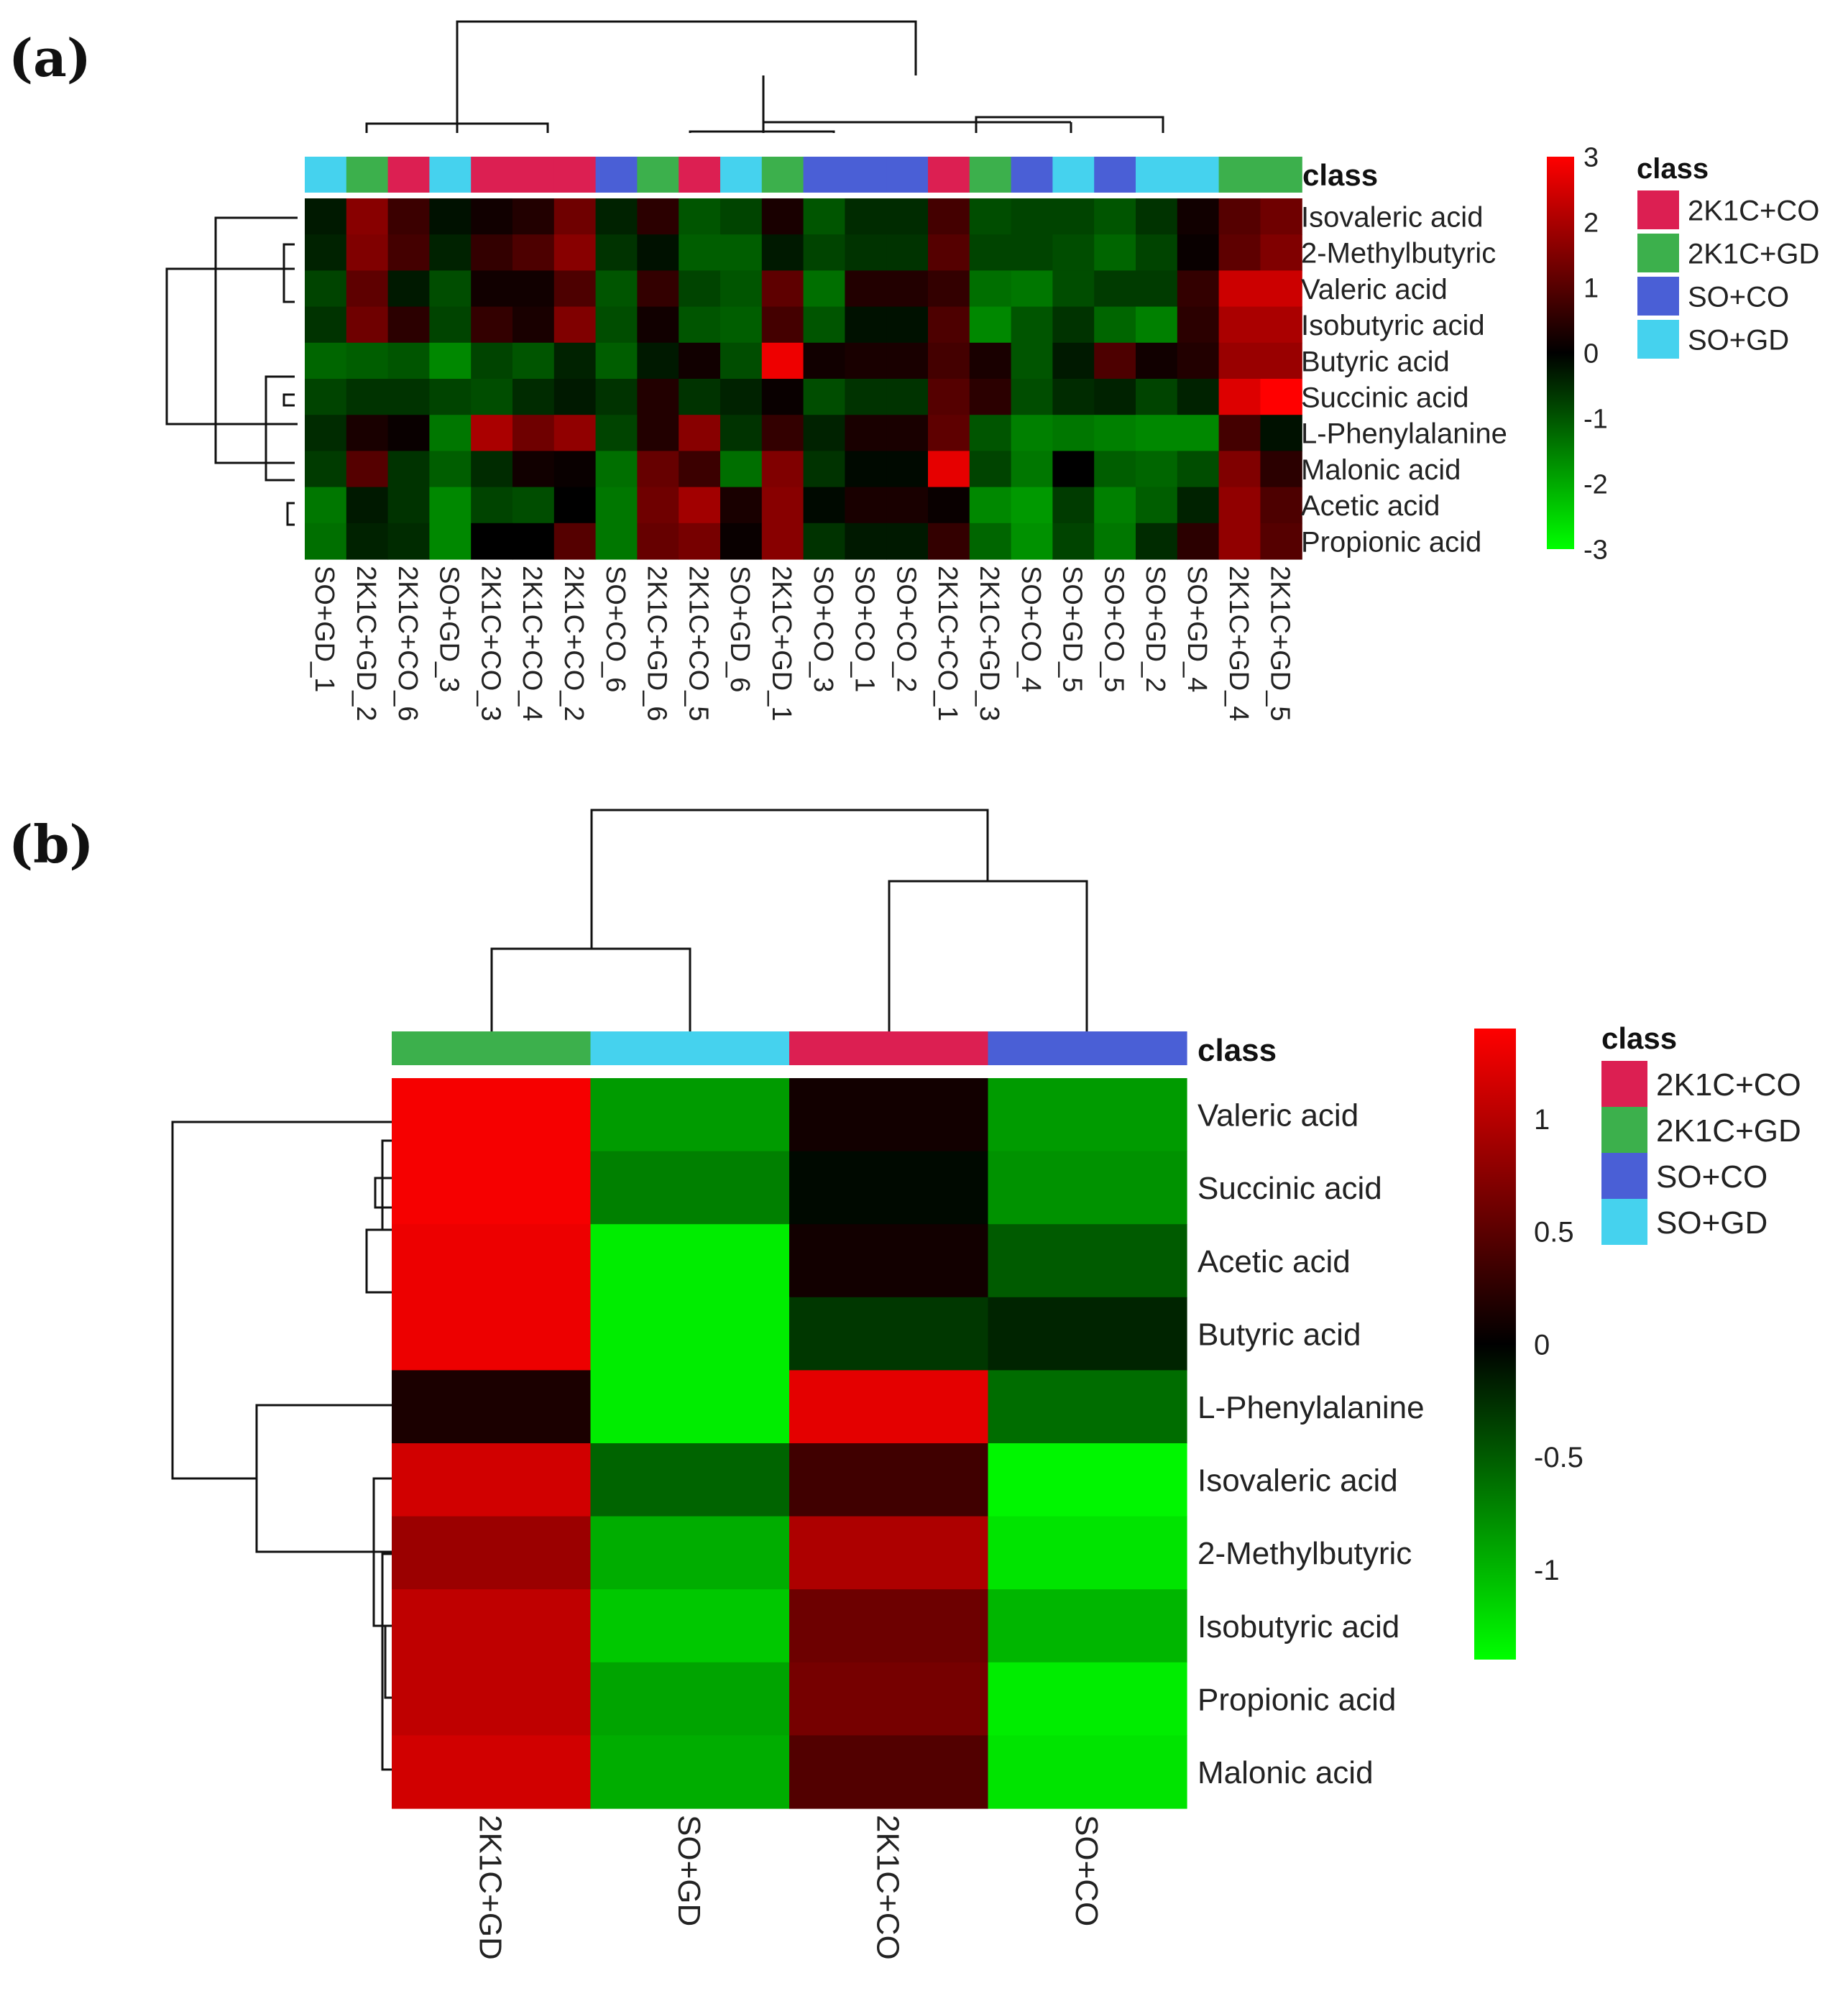  I want to click on colorbar-tick-label: -1, so click(1547, 1570).